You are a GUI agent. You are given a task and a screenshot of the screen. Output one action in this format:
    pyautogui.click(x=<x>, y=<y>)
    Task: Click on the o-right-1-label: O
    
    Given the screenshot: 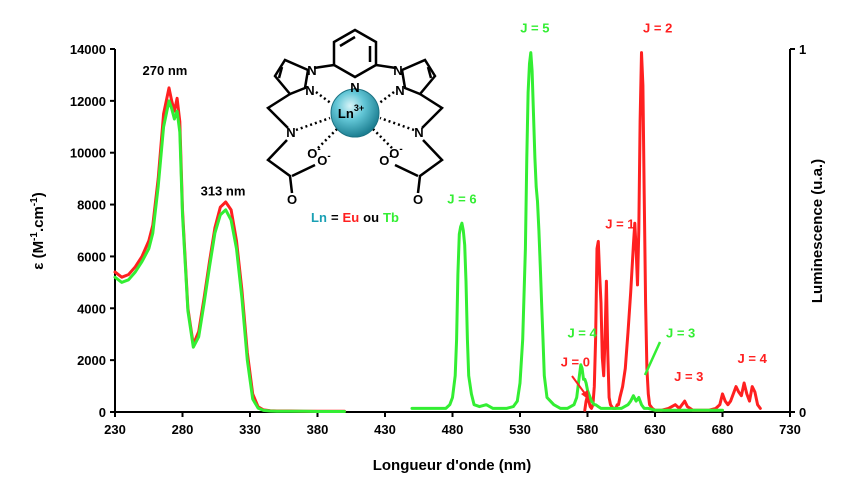 What is the action you would take?
    pyautogui.click(x=394, y=153)
    